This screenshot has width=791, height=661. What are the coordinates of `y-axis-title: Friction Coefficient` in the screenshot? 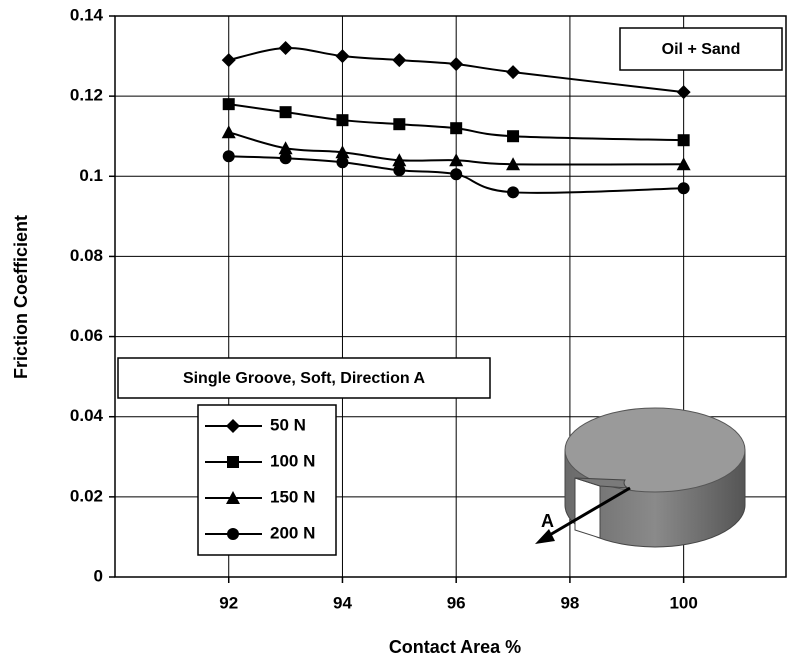 It's located at (21, 297).